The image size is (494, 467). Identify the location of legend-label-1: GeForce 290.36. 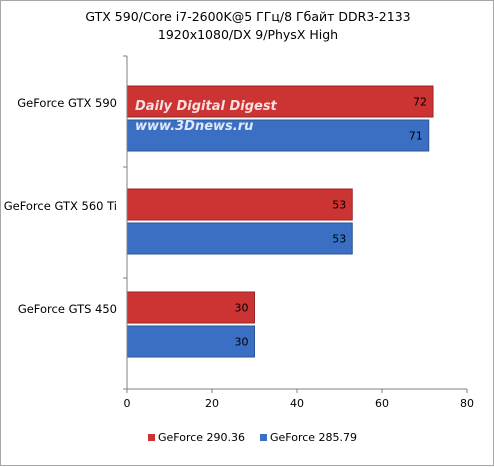
(201, 437).